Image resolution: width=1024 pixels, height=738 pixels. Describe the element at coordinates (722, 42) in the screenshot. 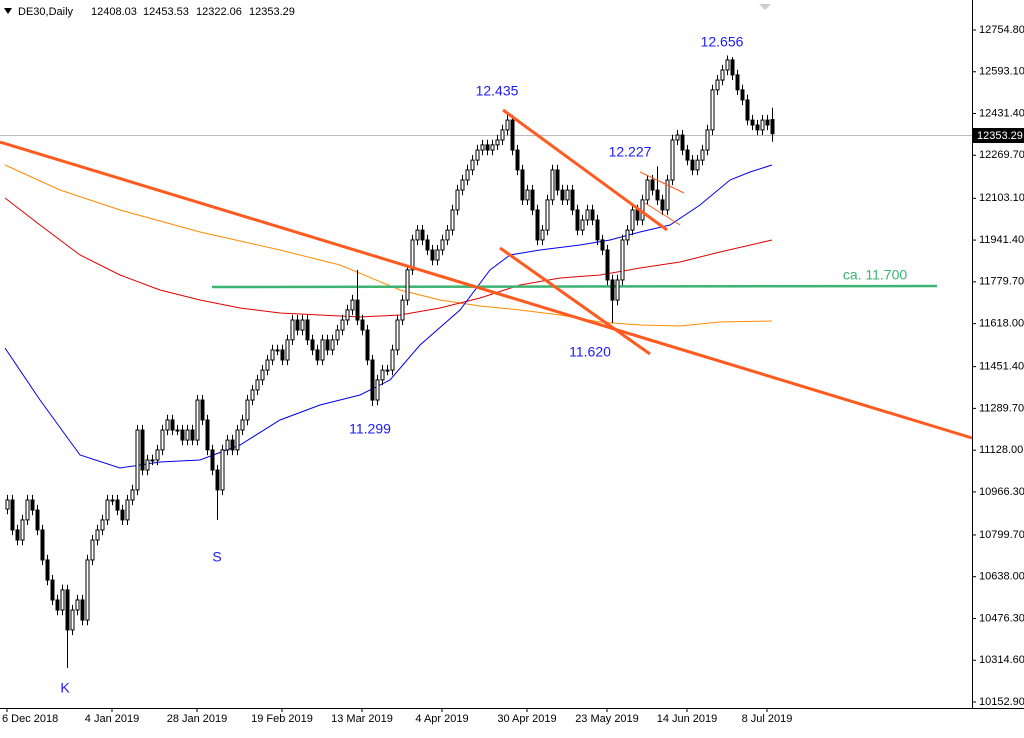

I see `annotation: 12.656` at that location.